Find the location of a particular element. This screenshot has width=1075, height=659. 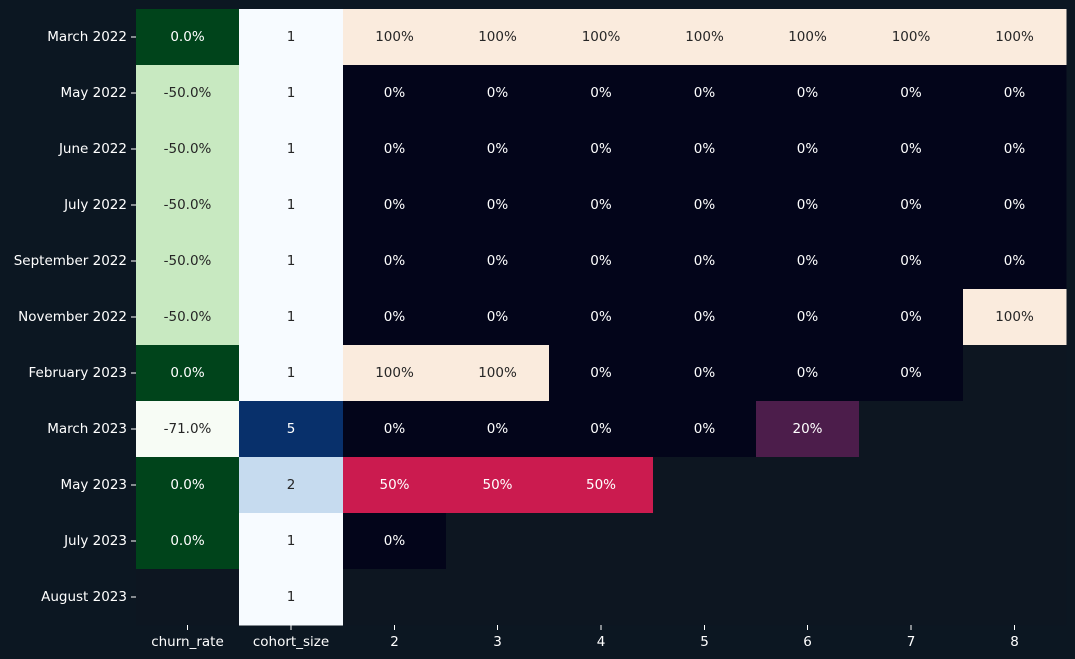

y-tick-label: June 2022 is located at coordinates (92, 149).